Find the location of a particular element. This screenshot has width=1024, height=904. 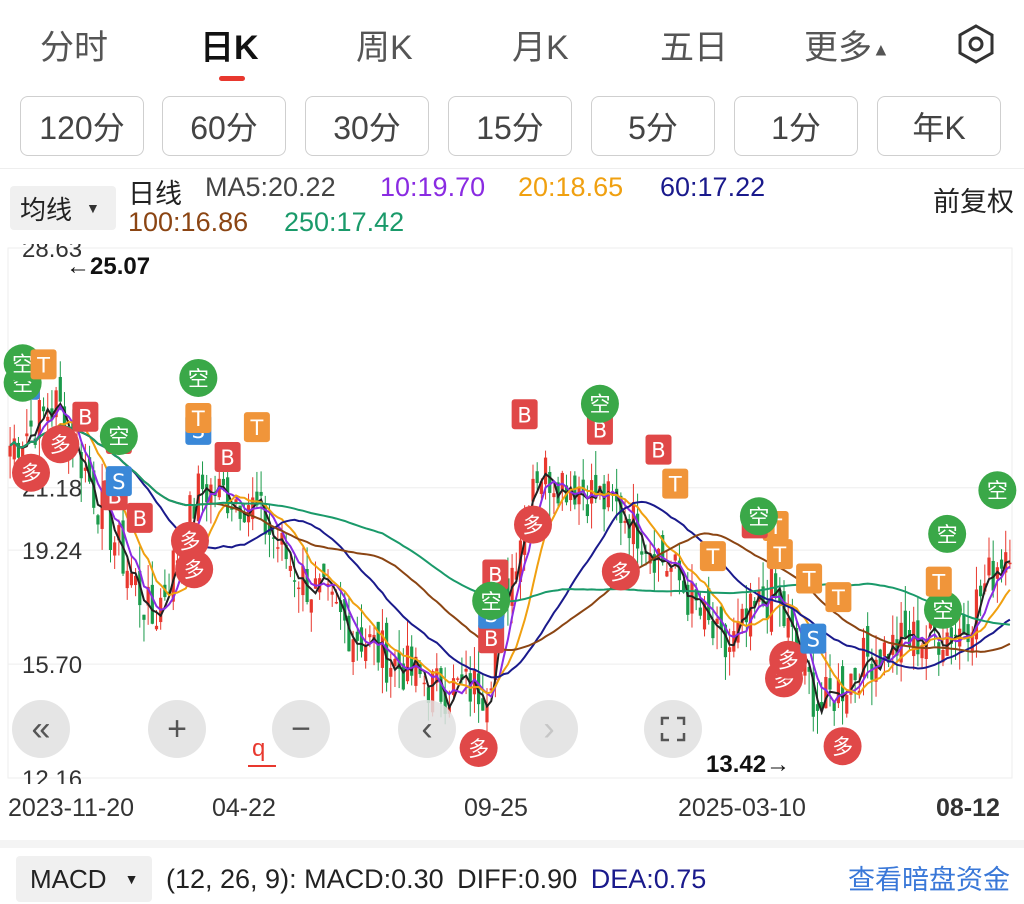

date-tick-latest: 08-12 is located at coordinates (968, 808).